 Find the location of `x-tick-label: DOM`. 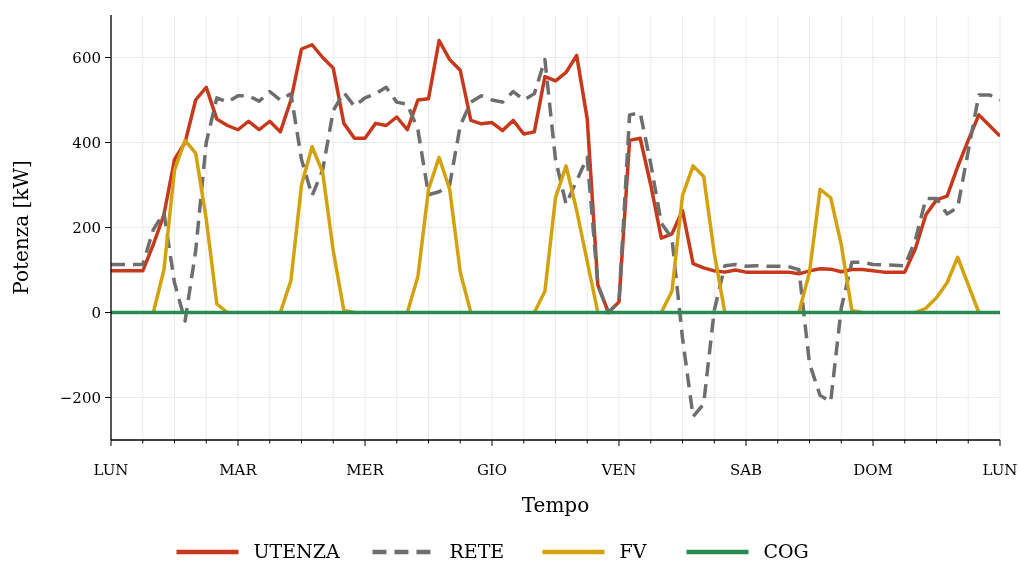

x-tick-label: DOM is located at coordinates (873, 470).